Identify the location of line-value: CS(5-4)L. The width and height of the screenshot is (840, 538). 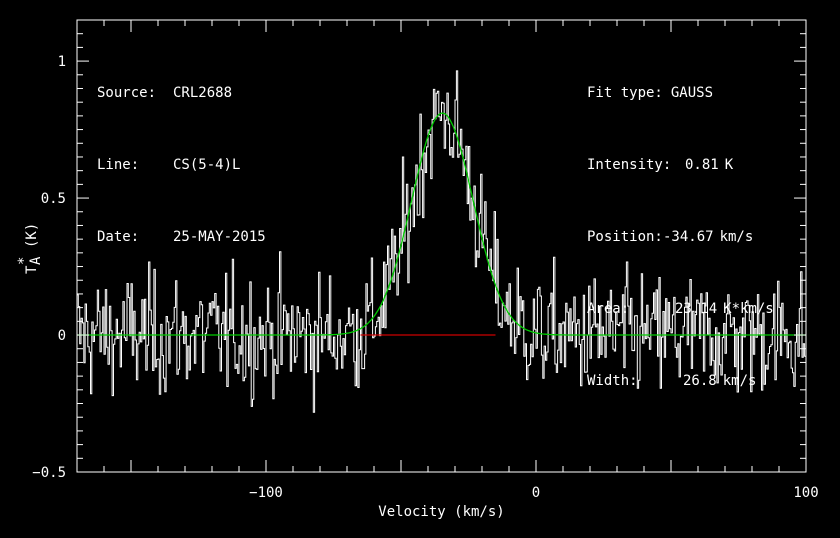
(207, 165).